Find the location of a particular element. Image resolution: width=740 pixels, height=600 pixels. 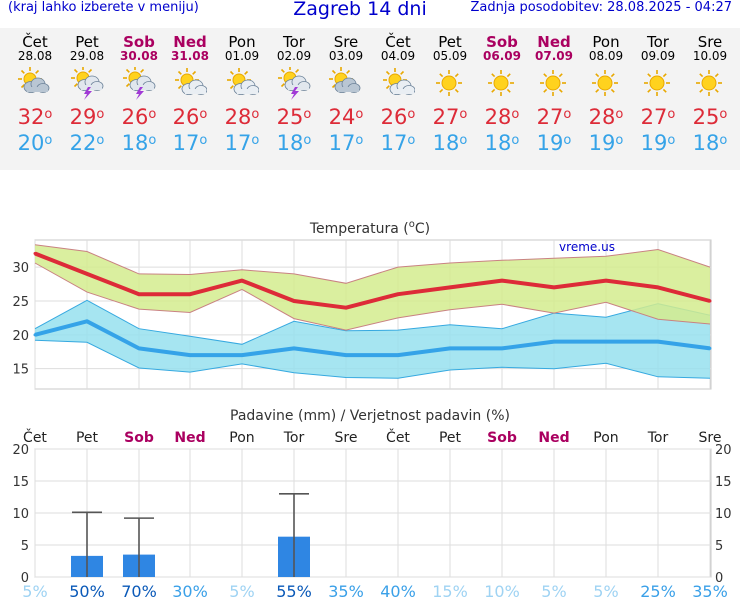

day-name: Pon is located at coordinates (242, 42).